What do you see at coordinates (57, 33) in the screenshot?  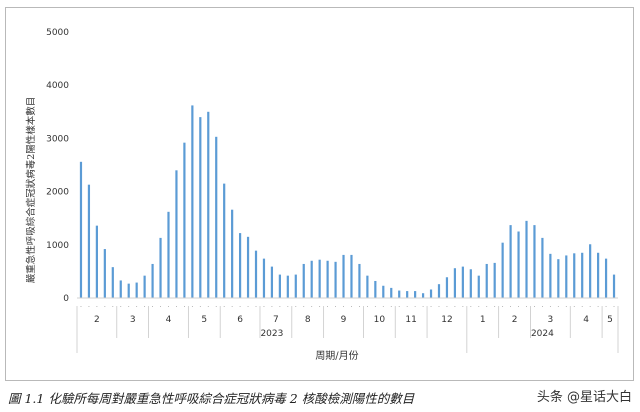 I see `y-tick-label: 5000` at bounding box center [57, 33].